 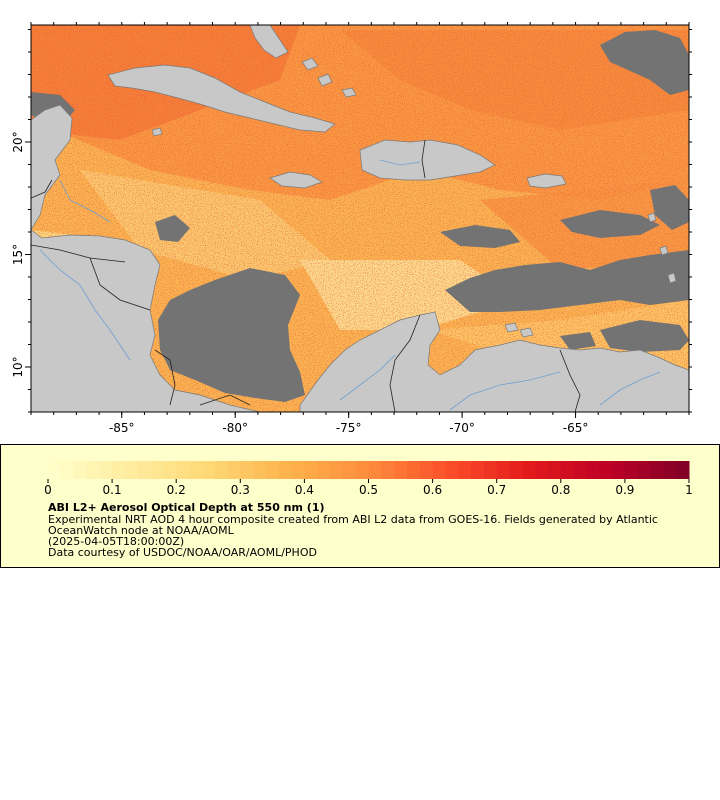 What do you see at coordinates (427, 160) in the screenshot?
I see `hispaniola` at bounding box center [427, 160].